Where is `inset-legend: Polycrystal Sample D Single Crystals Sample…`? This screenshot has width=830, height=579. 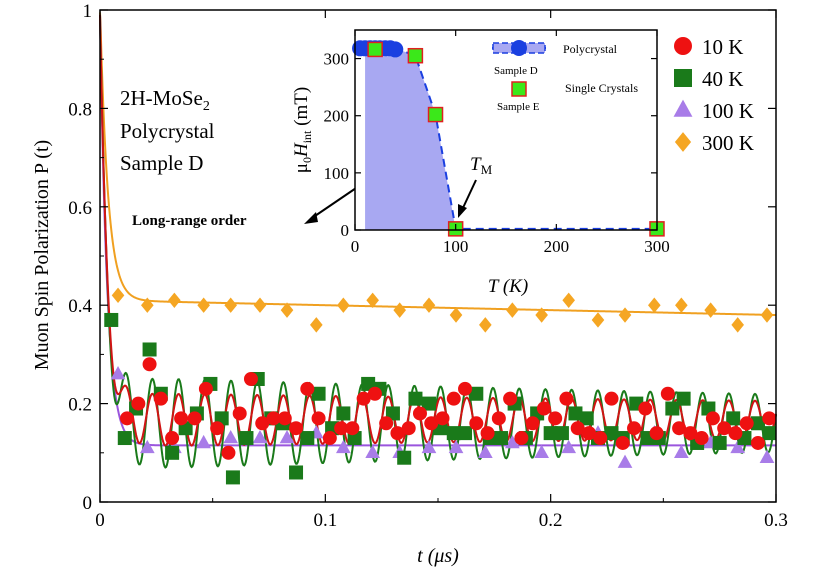
inset-legend: Polycrystal Sample D Single Crystals Sample… is located at coordinates (565, 76).